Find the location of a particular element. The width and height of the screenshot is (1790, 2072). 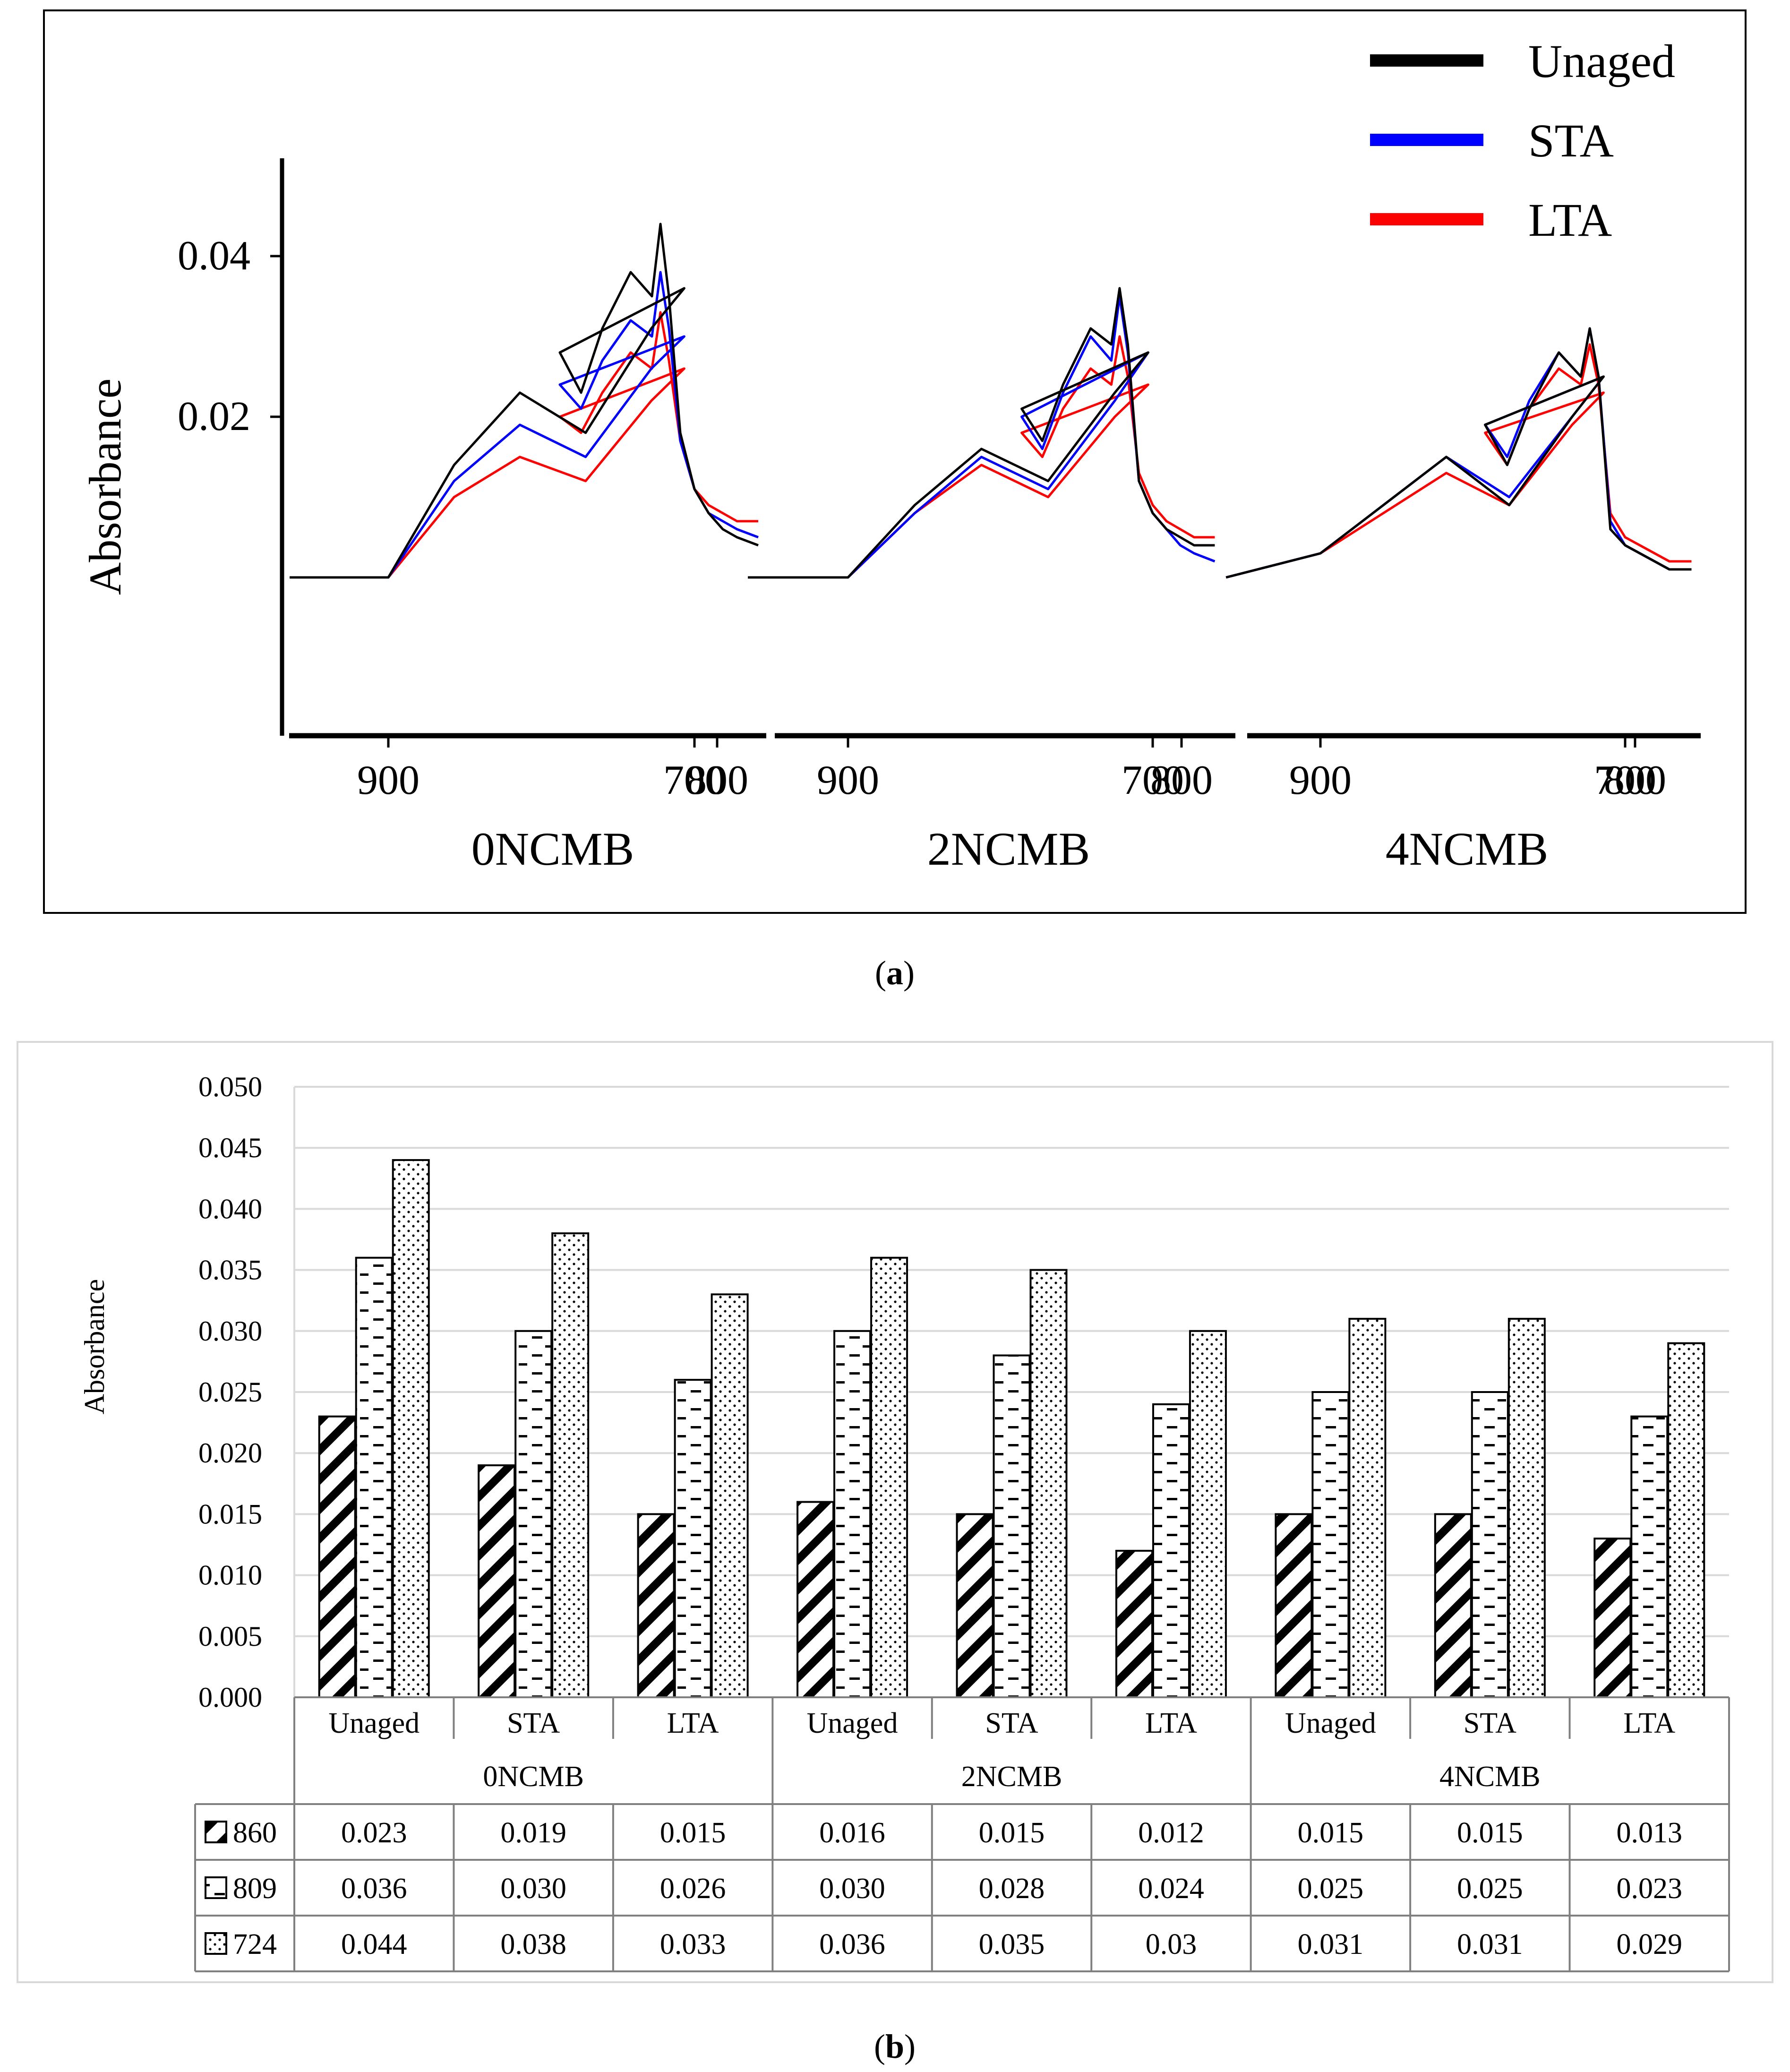

panel-b-table-value: 0.029 is located at coordinates (1650, 1944).